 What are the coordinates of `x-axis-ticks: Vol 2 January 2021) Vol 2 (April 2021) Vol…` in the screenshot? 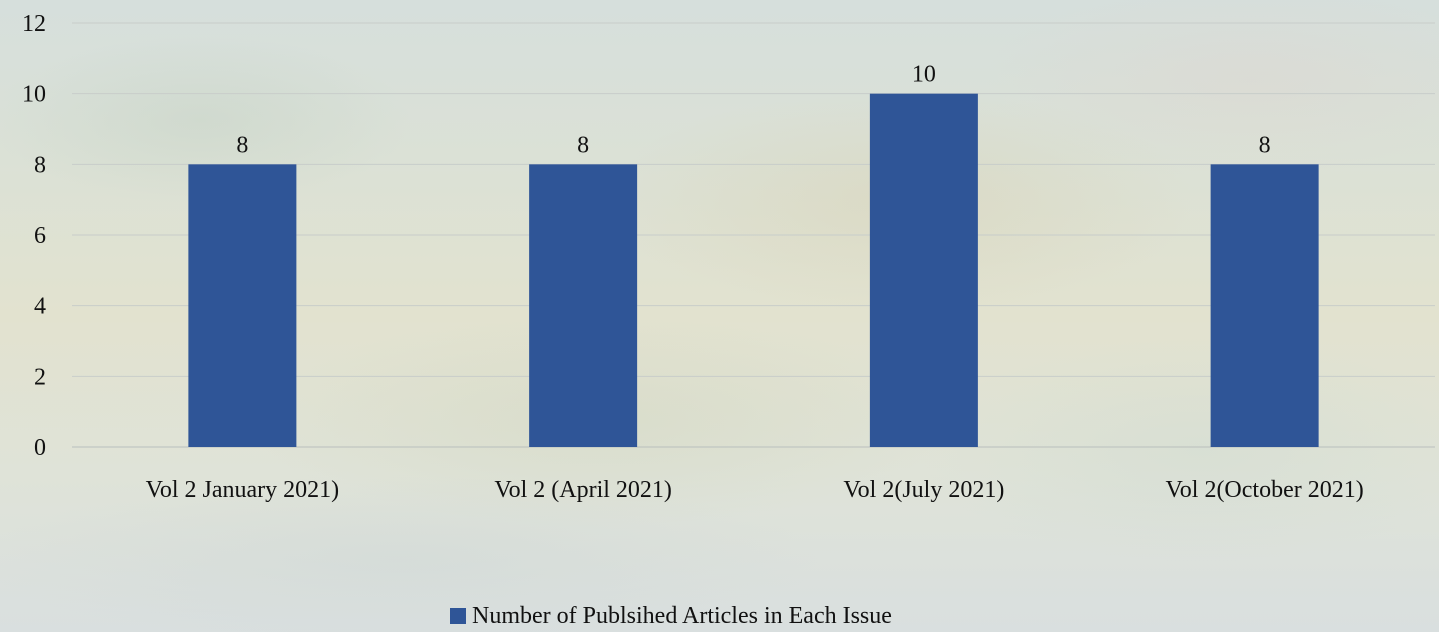 It's located at (755, 490).